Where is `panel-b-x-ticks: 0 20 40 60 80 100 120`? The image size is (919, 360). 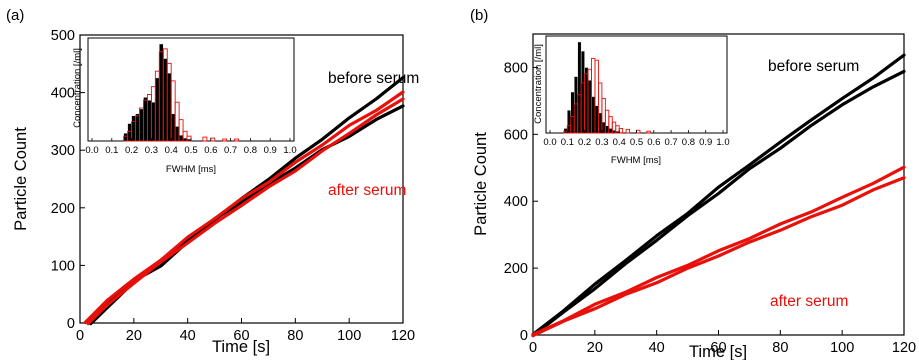 panel-b-x-ticks: 0 20 40 60 80 100 120 is located at coordinates (722, 343).